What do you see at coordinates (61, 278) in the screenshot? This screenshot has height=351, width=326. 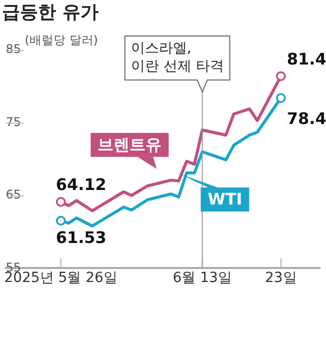 I see `x-tick-label: 2025년 5월 26일` at bounding box center [61, 278].